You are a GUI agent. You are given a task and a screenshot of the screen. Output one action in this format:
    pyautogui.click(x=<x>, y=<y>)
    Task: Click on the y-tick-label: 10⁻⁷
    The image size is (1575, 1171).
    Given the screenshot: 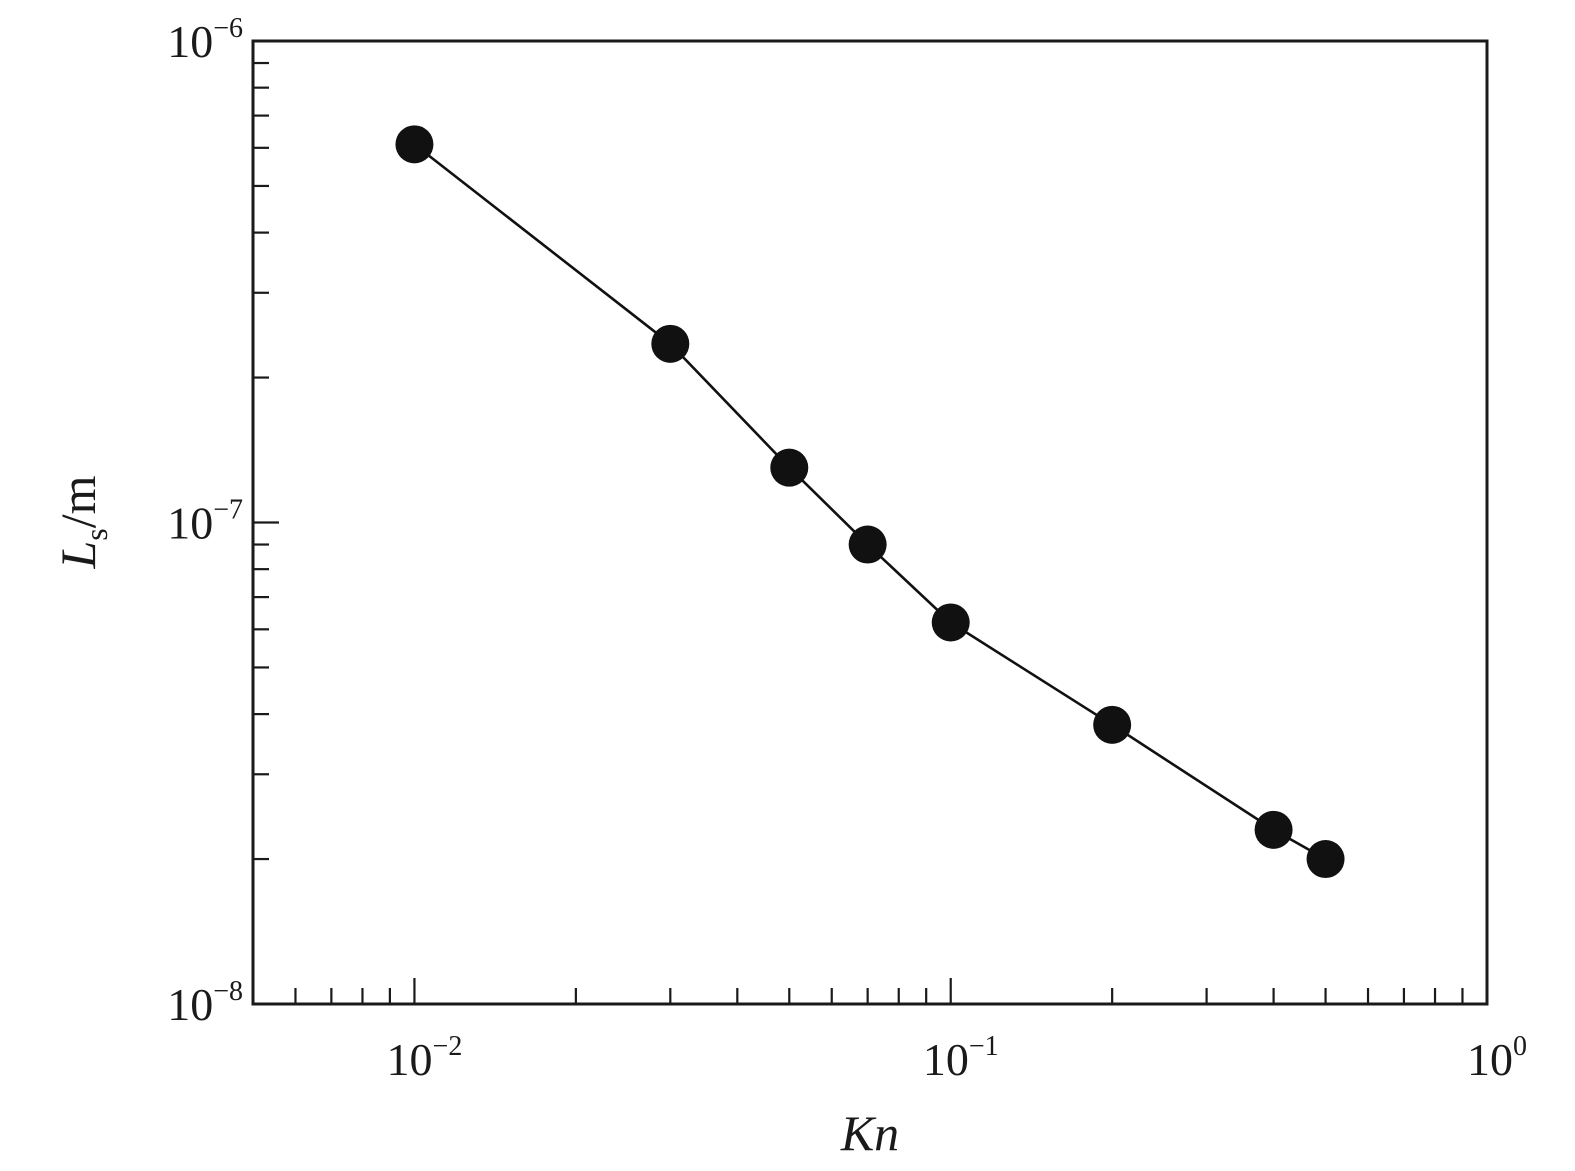 What is the action you would take?
    pyautogui.click(x=205, y=522)
    